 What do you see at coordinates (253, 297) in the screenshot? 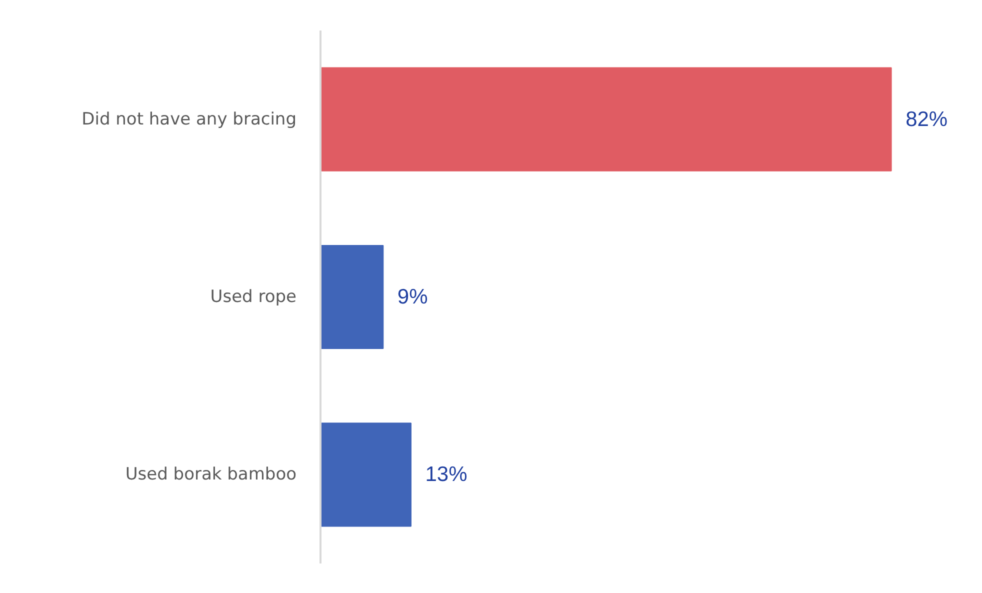
I see `y-tick-label: Used rope` at bounding box center [253, 297].